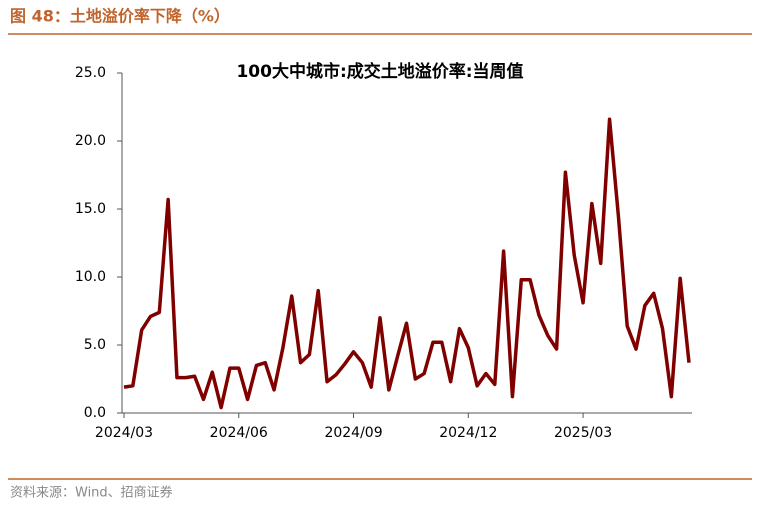 This screenshot has height=521, width=767. Describe the element at coordinates (90, 277) in the screenshot. I see `y-tick-label: 10.0` at that location.